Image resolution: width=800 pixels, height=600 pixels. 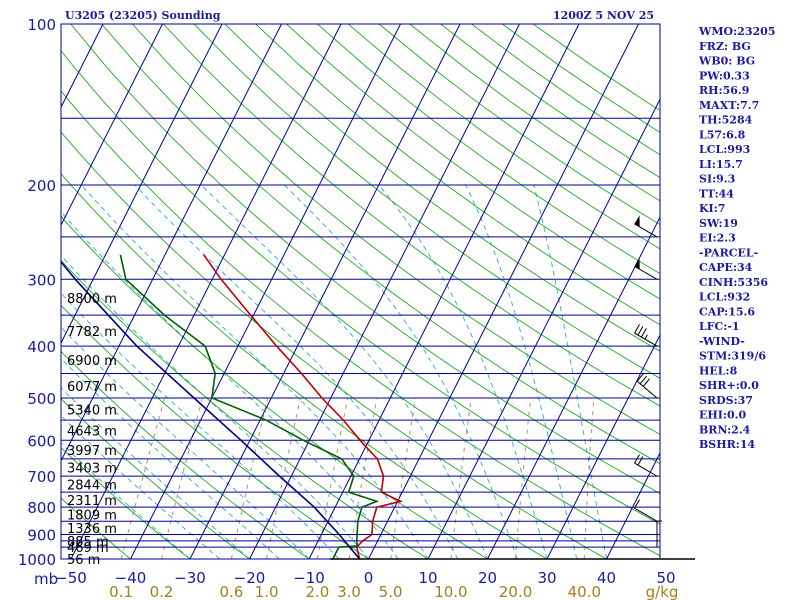 What do you see at coordinates (37, 292) in the screenshot?
I see `pressure-tick-labels: 100 200 300 400 500 600 700 800 900 1000` at bounding box center [37, 292].